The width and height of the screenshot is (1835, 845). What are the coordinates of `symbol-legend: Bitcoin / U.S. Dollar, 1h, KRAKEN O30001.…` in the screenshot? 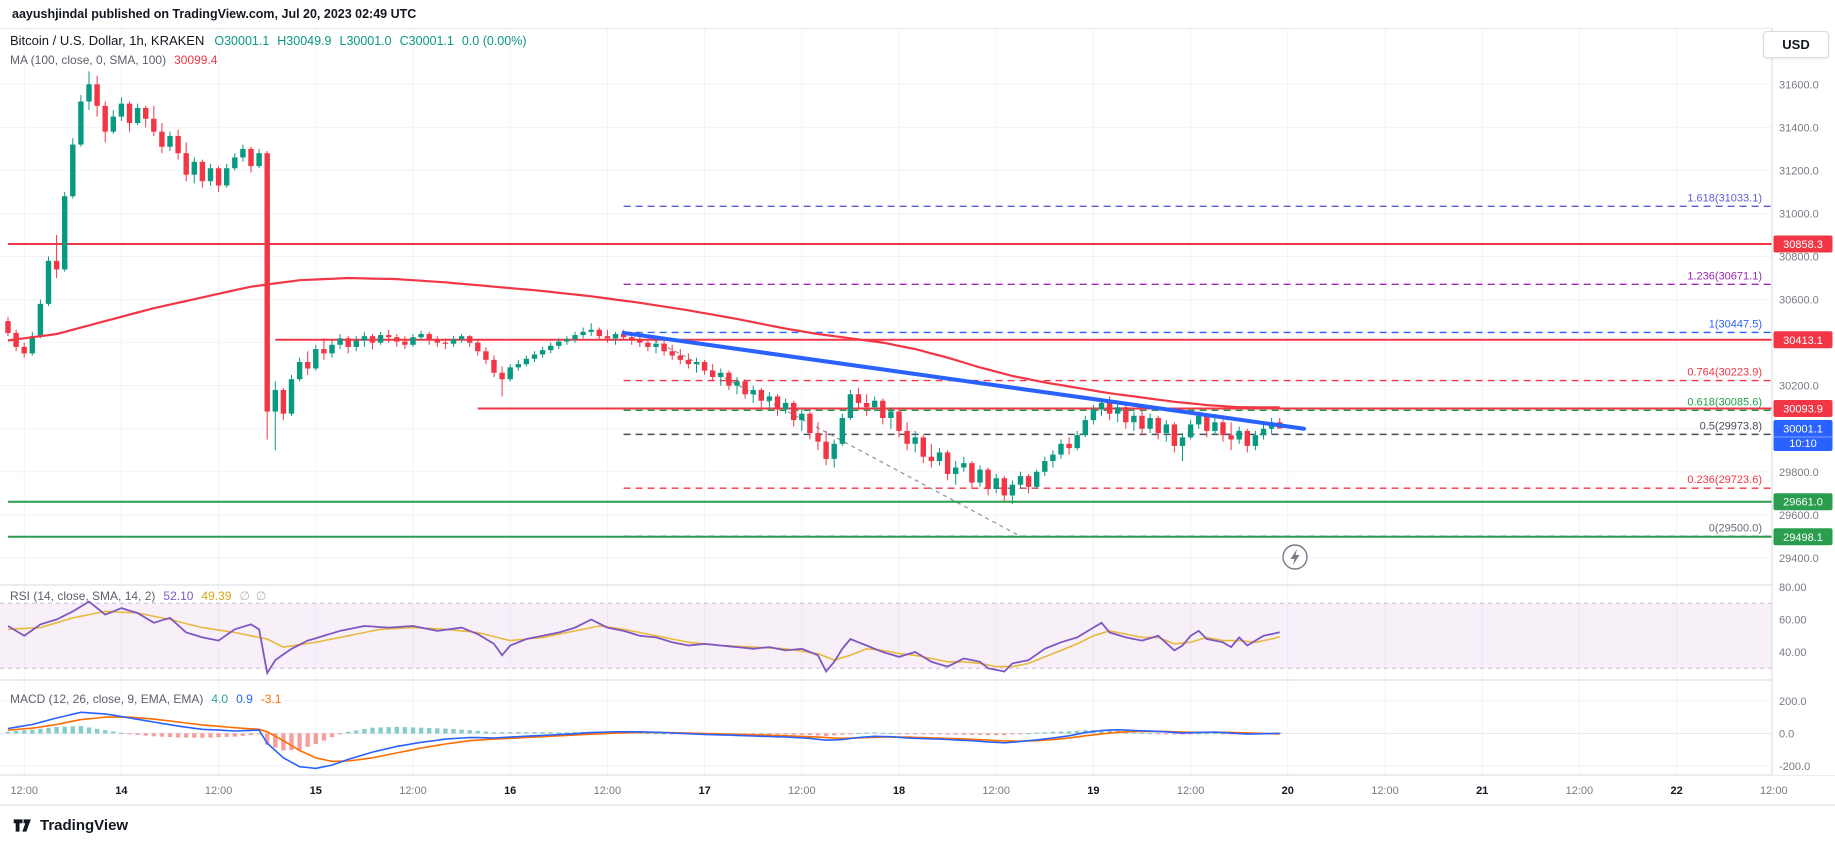 It's located at (268, 40).